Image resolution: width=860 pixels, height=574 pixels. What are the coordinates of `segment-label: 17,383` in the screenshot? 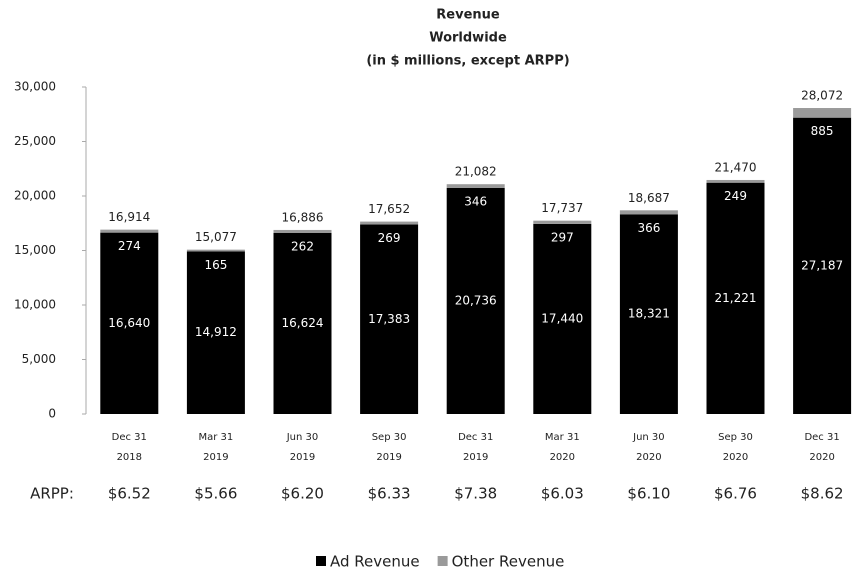 It's located at (389, 319).